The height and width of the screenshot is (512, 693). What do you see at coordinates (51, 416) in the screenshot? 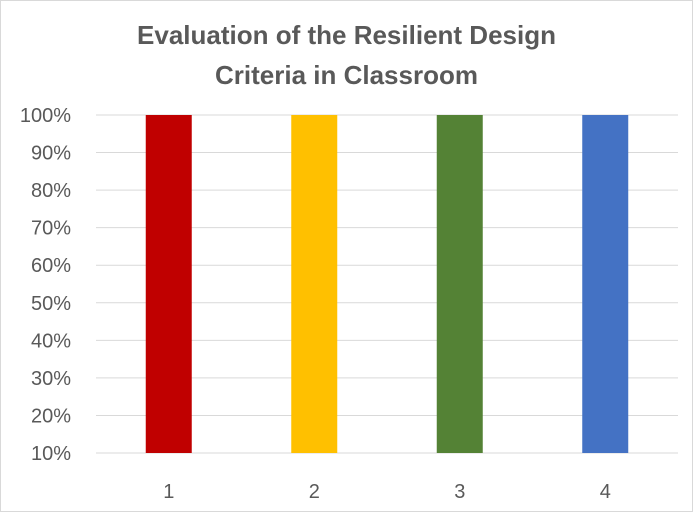
I see `y-tick-label: 20%` at bounding box center [51, 416].